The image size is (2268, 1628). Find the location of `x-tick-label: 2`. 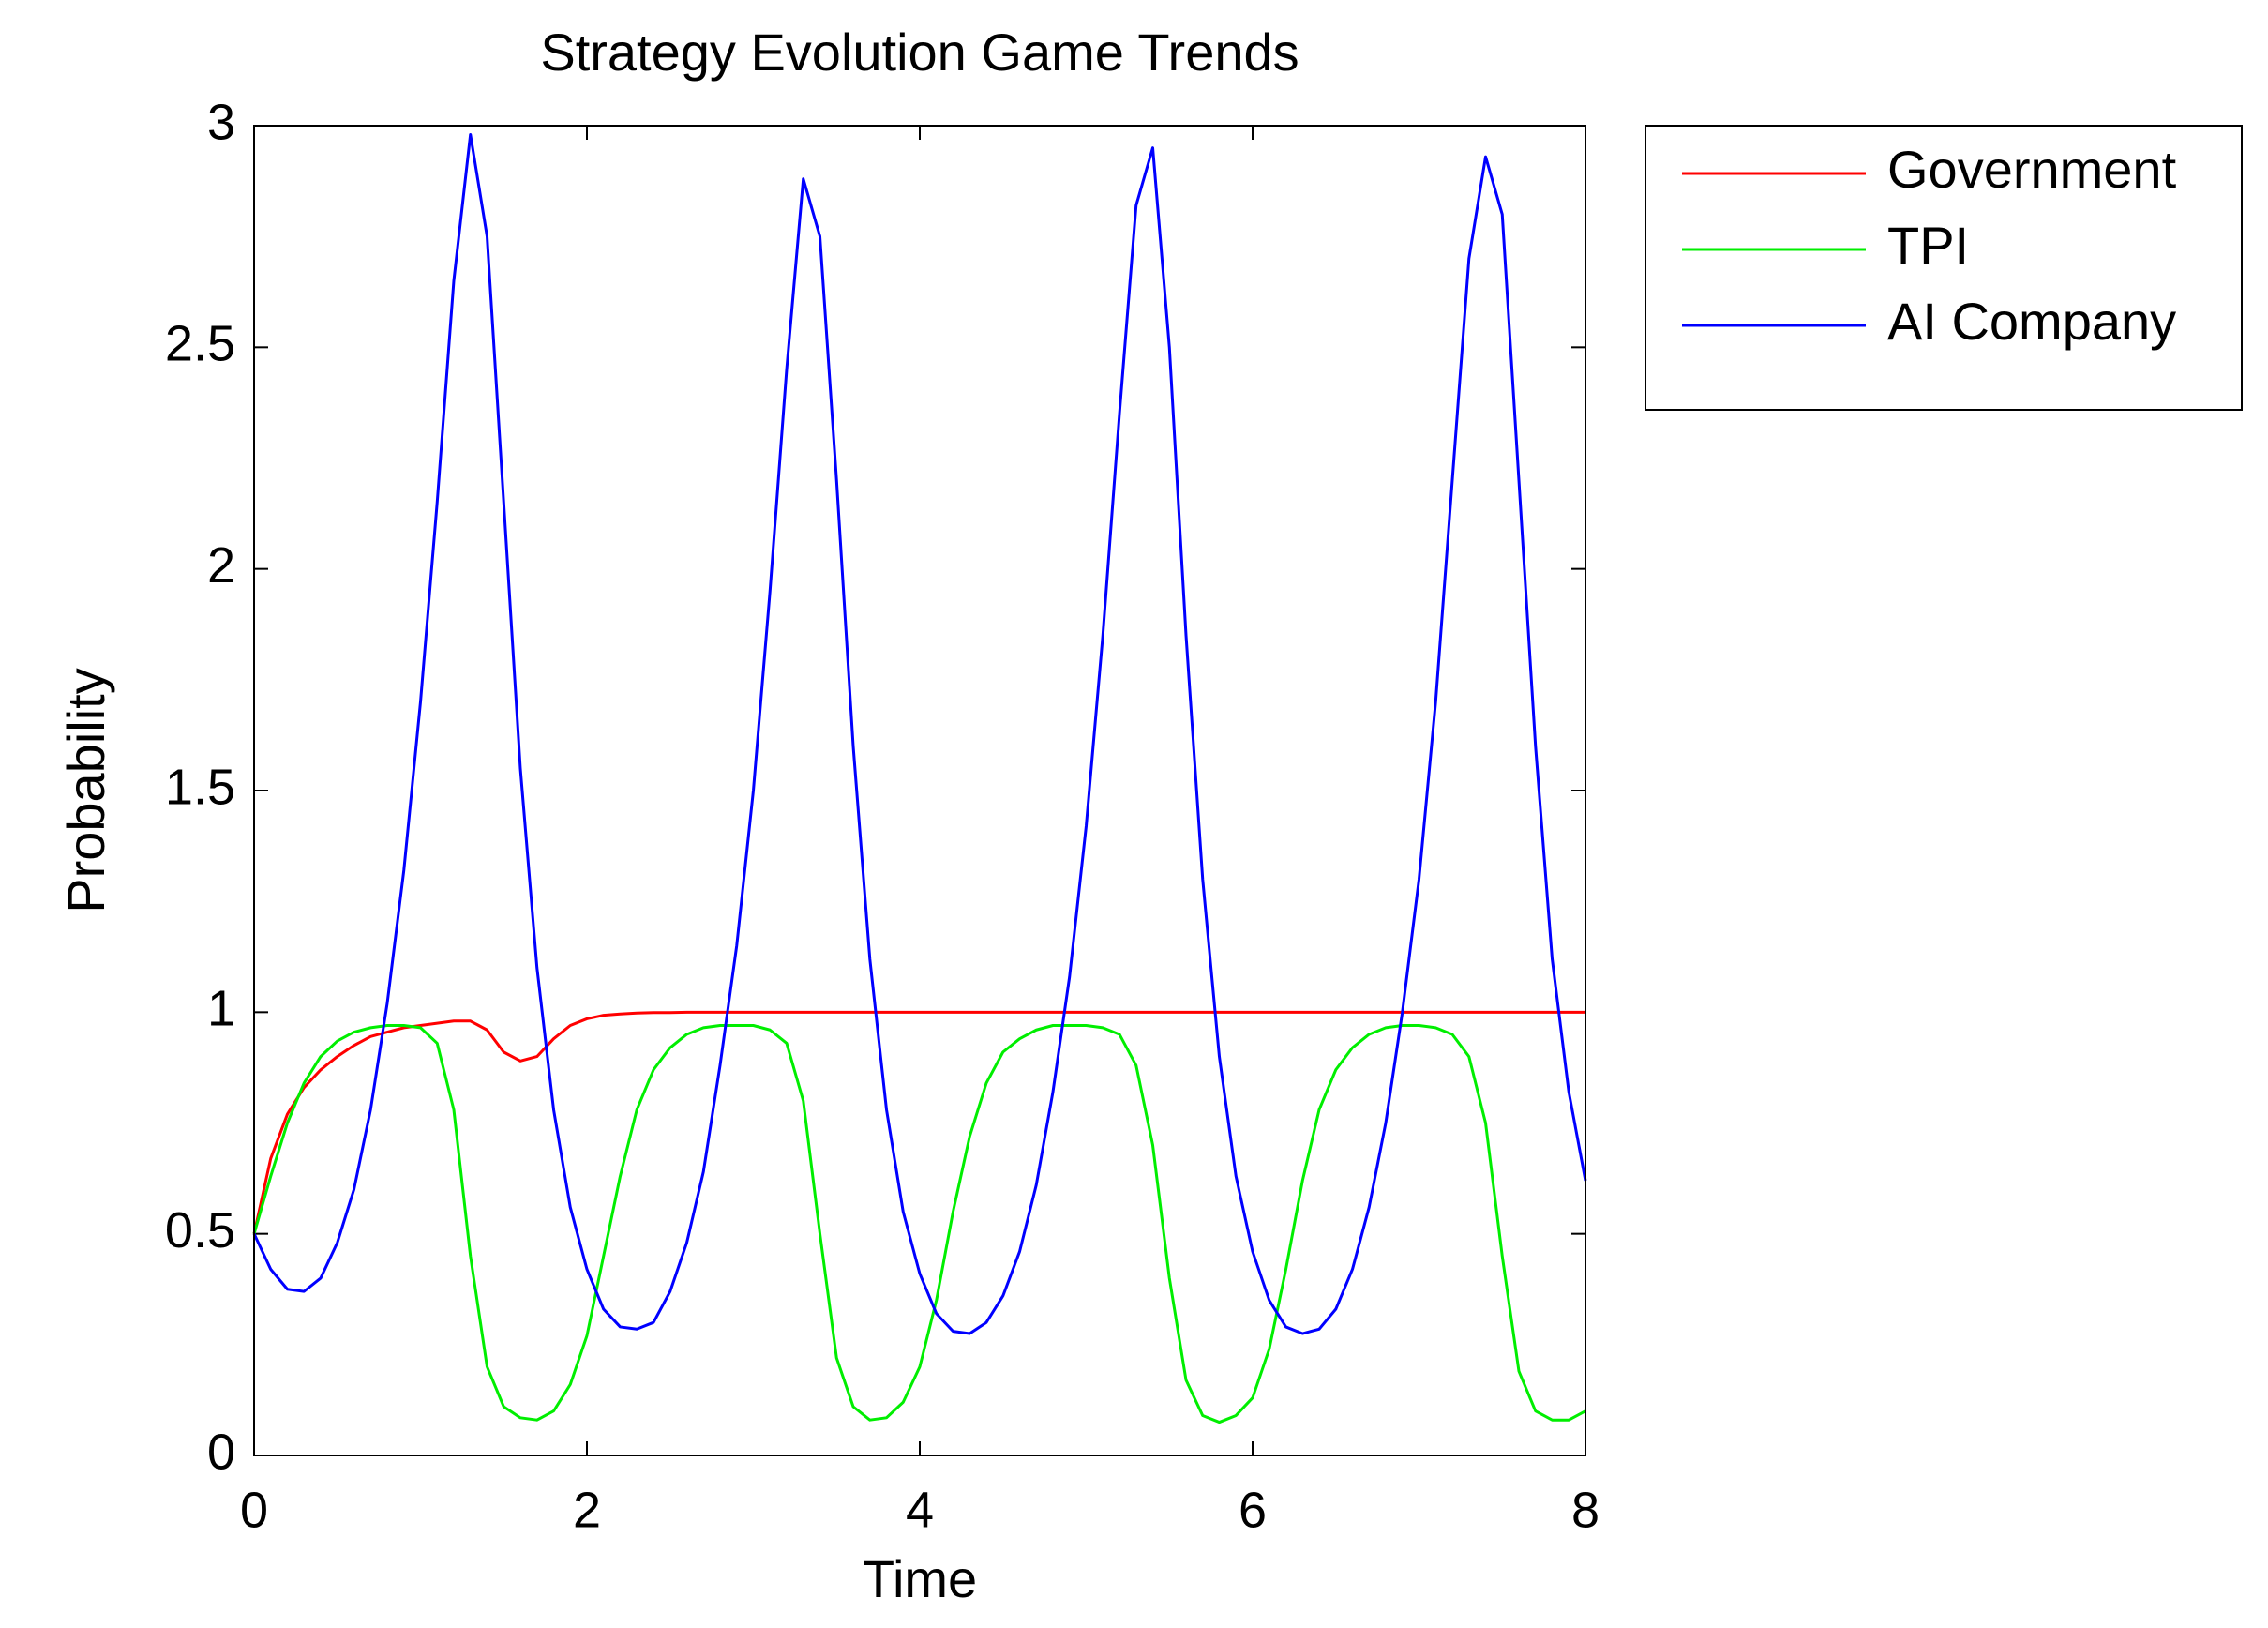

x-tick-label: 2 is located at coordinates (587, 1510).